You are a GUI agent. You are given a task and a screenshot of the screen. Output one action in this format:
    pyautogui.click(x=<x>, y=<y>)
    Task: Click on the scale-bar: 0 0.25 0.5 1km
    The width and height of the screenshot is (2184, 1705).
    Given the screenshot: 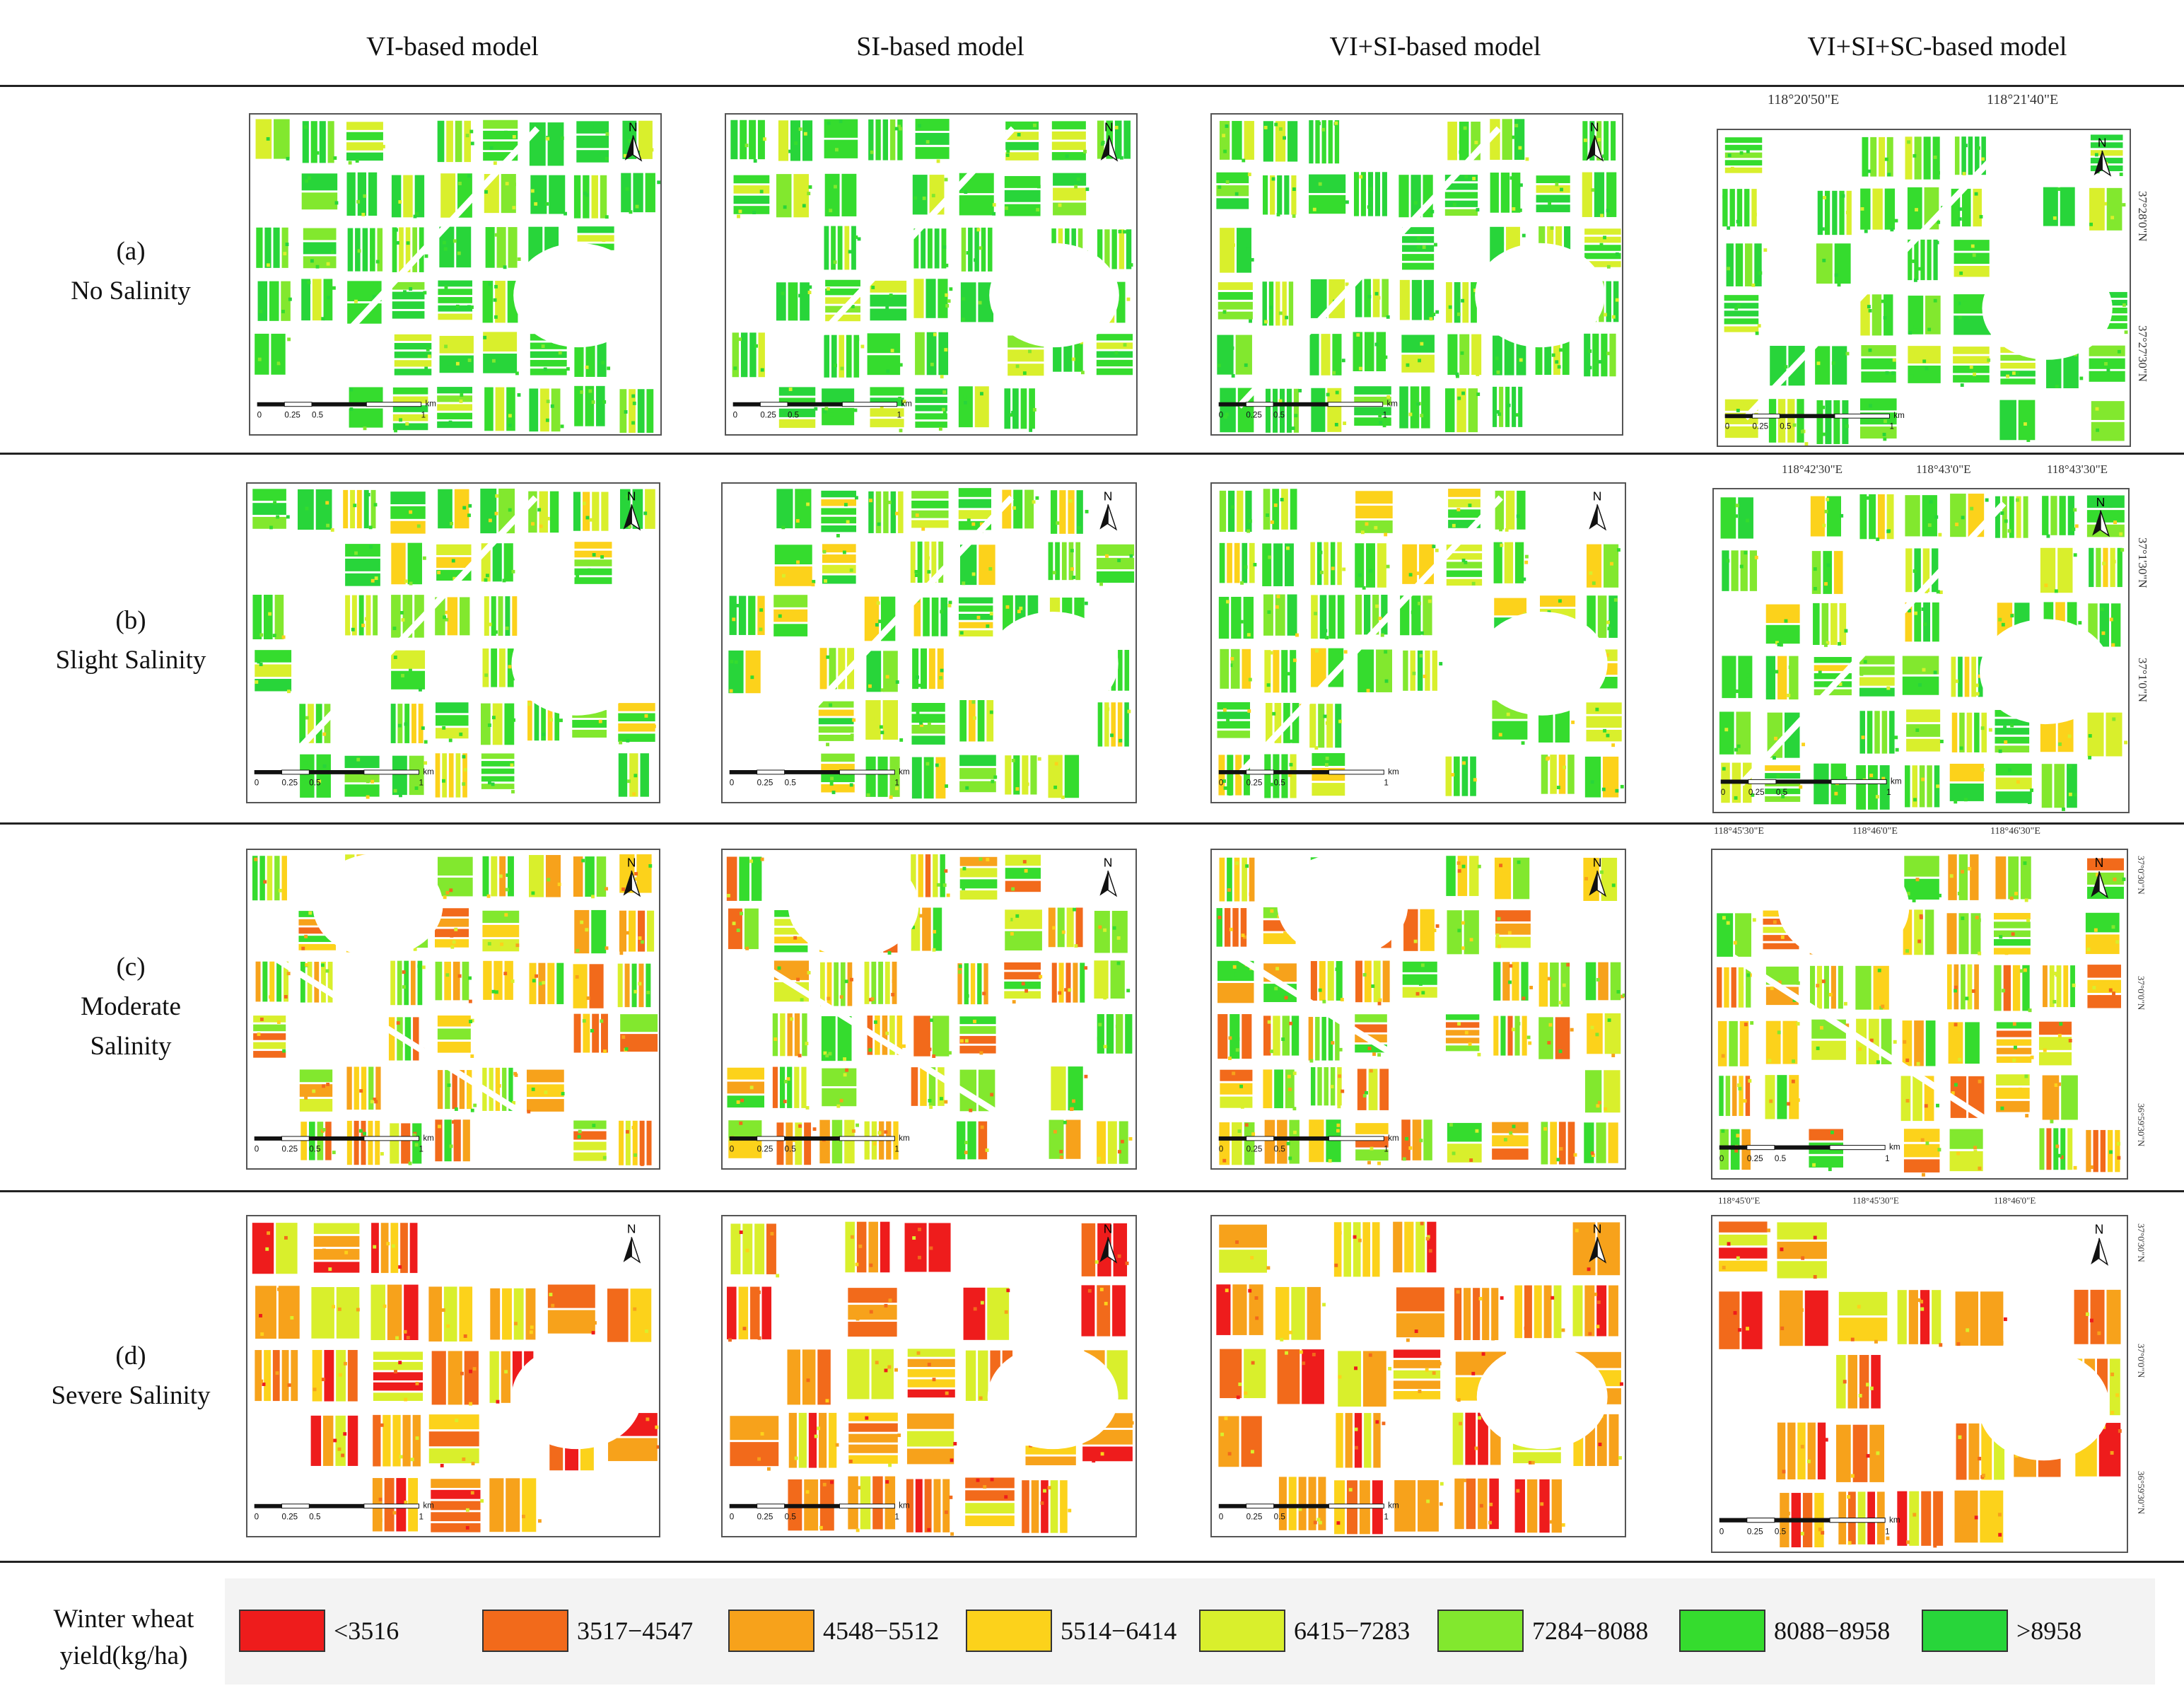 What is the action you would take?
    pyautogui.click(x=1308, y=409)
    